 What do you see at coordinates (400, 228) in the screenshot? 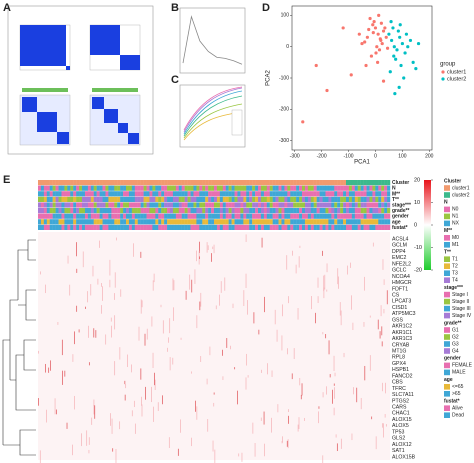
I see `annotation-label: fustat*` at bounding box center [400, 228].